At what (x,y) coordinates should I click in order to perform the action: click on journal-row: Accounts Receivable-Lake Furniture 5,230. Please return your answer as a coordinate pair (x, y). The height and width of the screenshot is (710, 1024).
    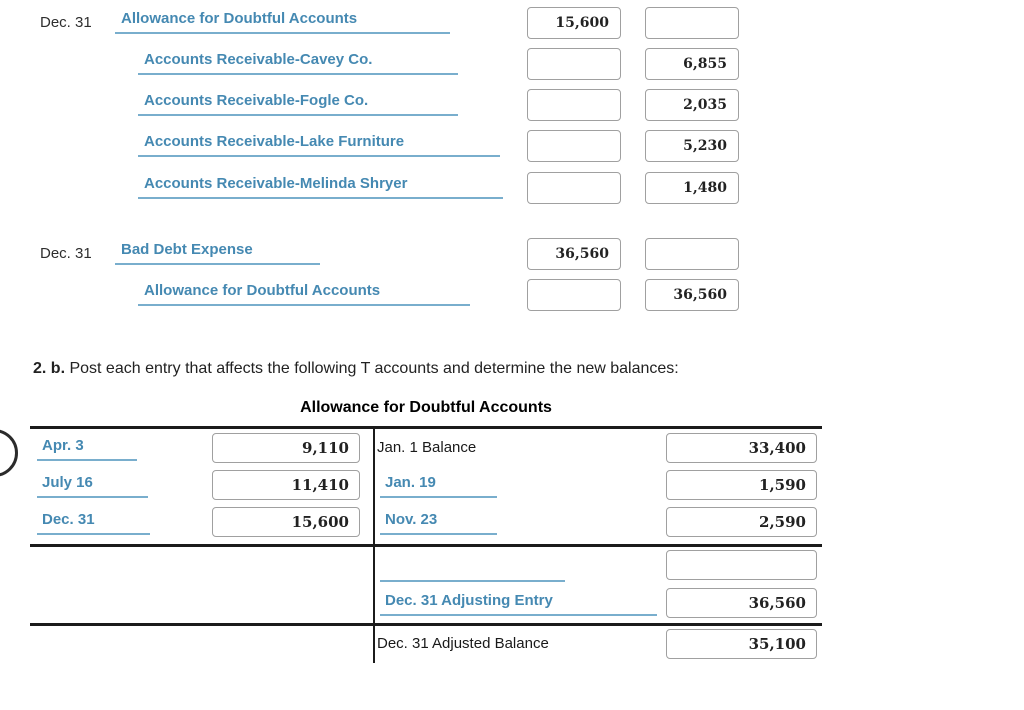
    Looking at the image, I should click on (512, 146).